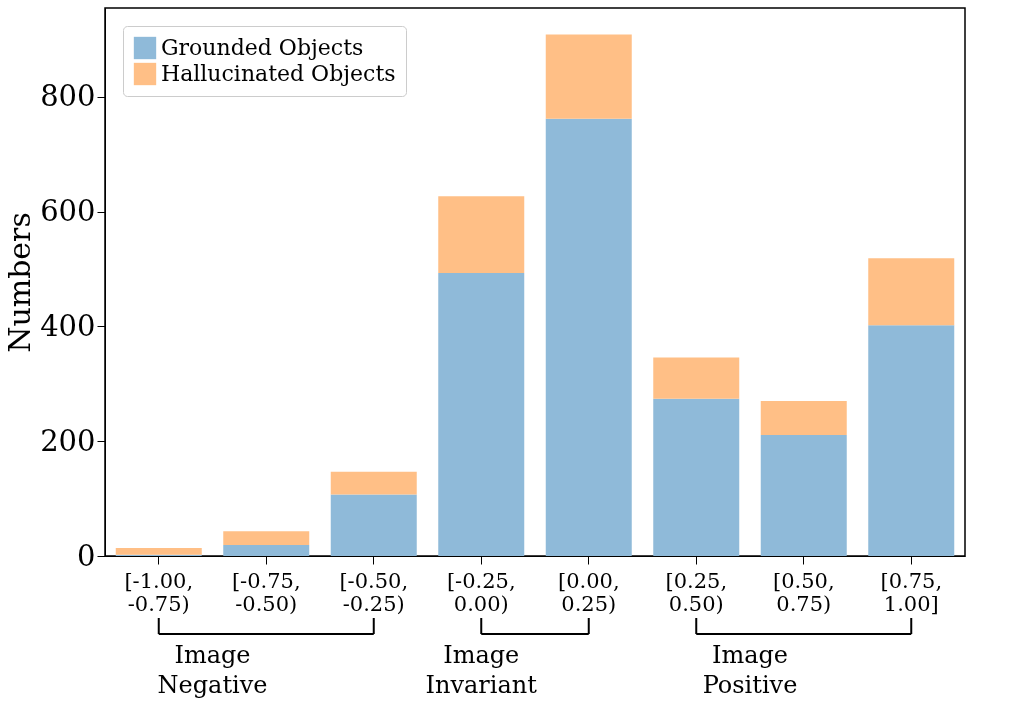 This screenshot has width=1031, height=716. Describe the element at coordinates (159, 592) in the screenshot. I see `x-tick-label: [-1.00, -0.75)` at that location.